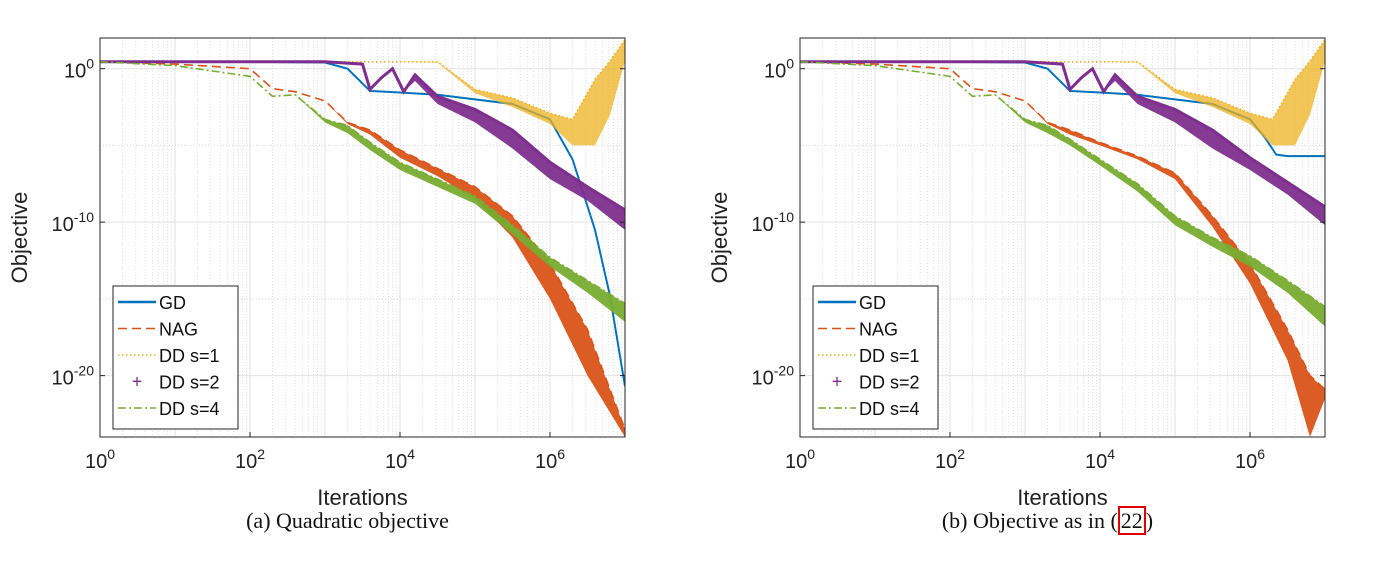  I want to click on equation-reference-link: 22, so click(1131, 520).